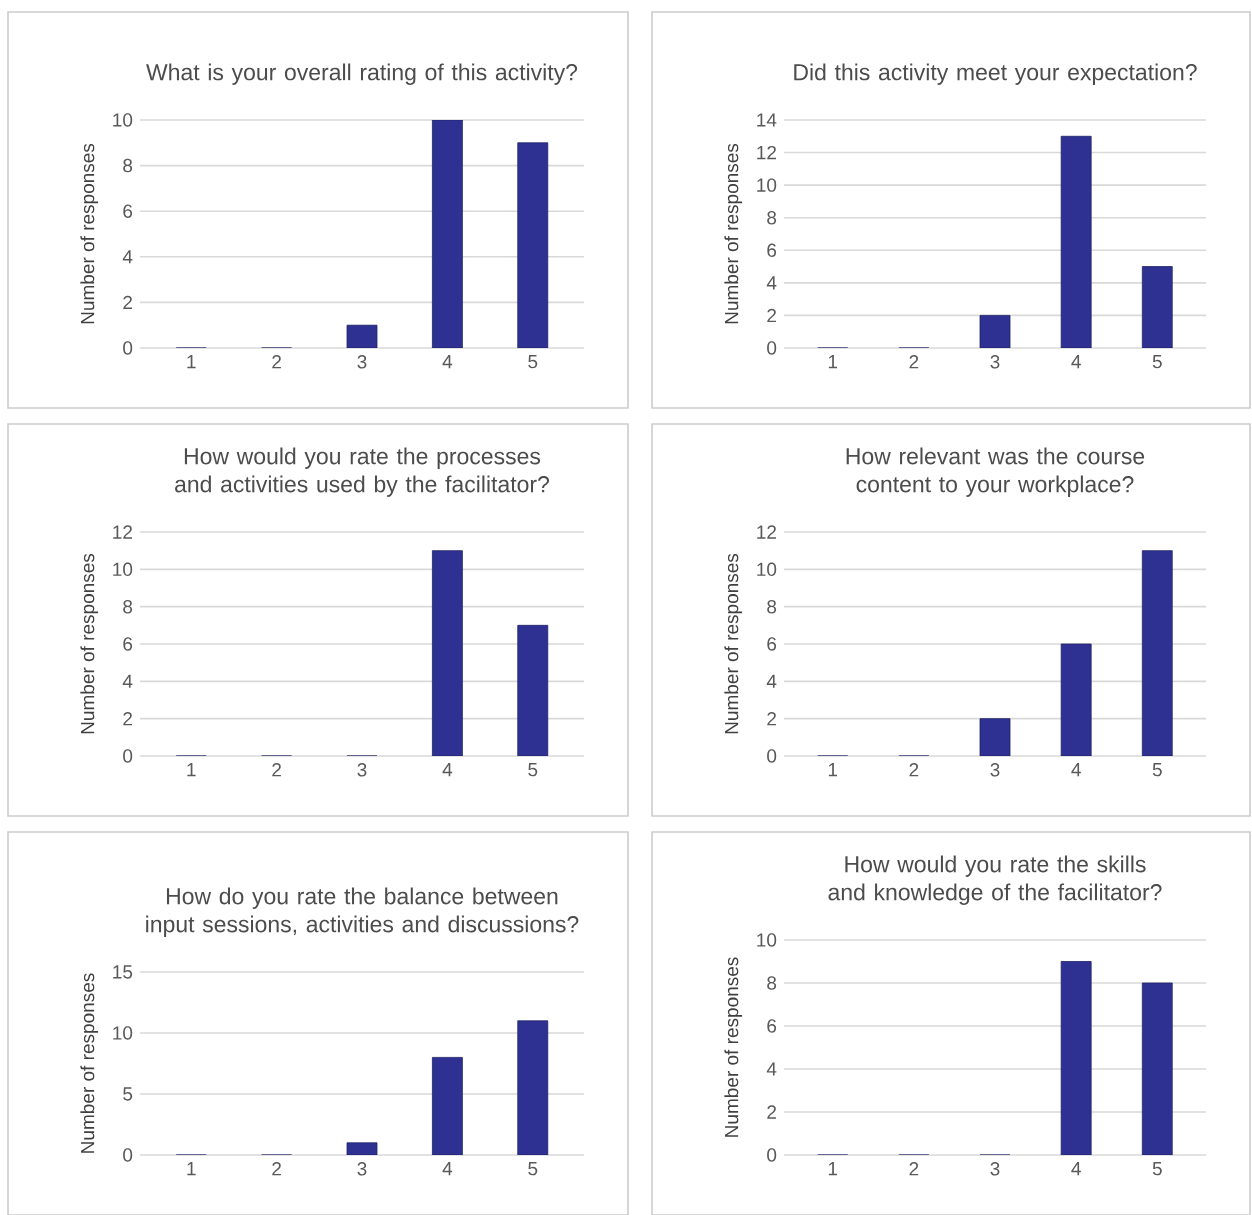 The image size is (1252, 1215). Describe the element at coordinates (362, 472) in the screenshot. I see `chart-title: How would you rate the processes and activities used by the facilitator?` at that location.